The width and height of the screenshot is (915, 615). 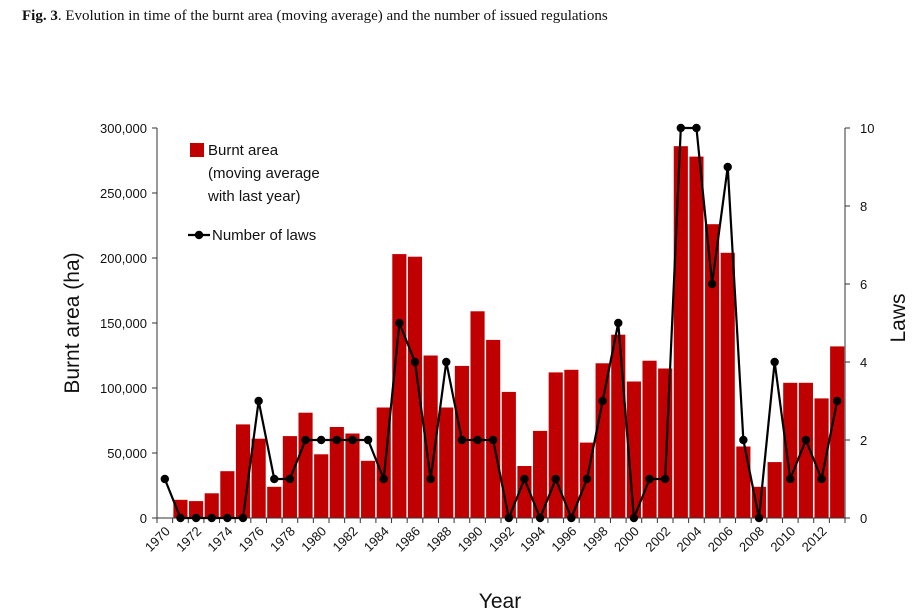 What do you see at coordinates (72, 322) in the screenshot?
I see `y-axis-title: Burnt area (ha)` at bounding box center [72, 322].